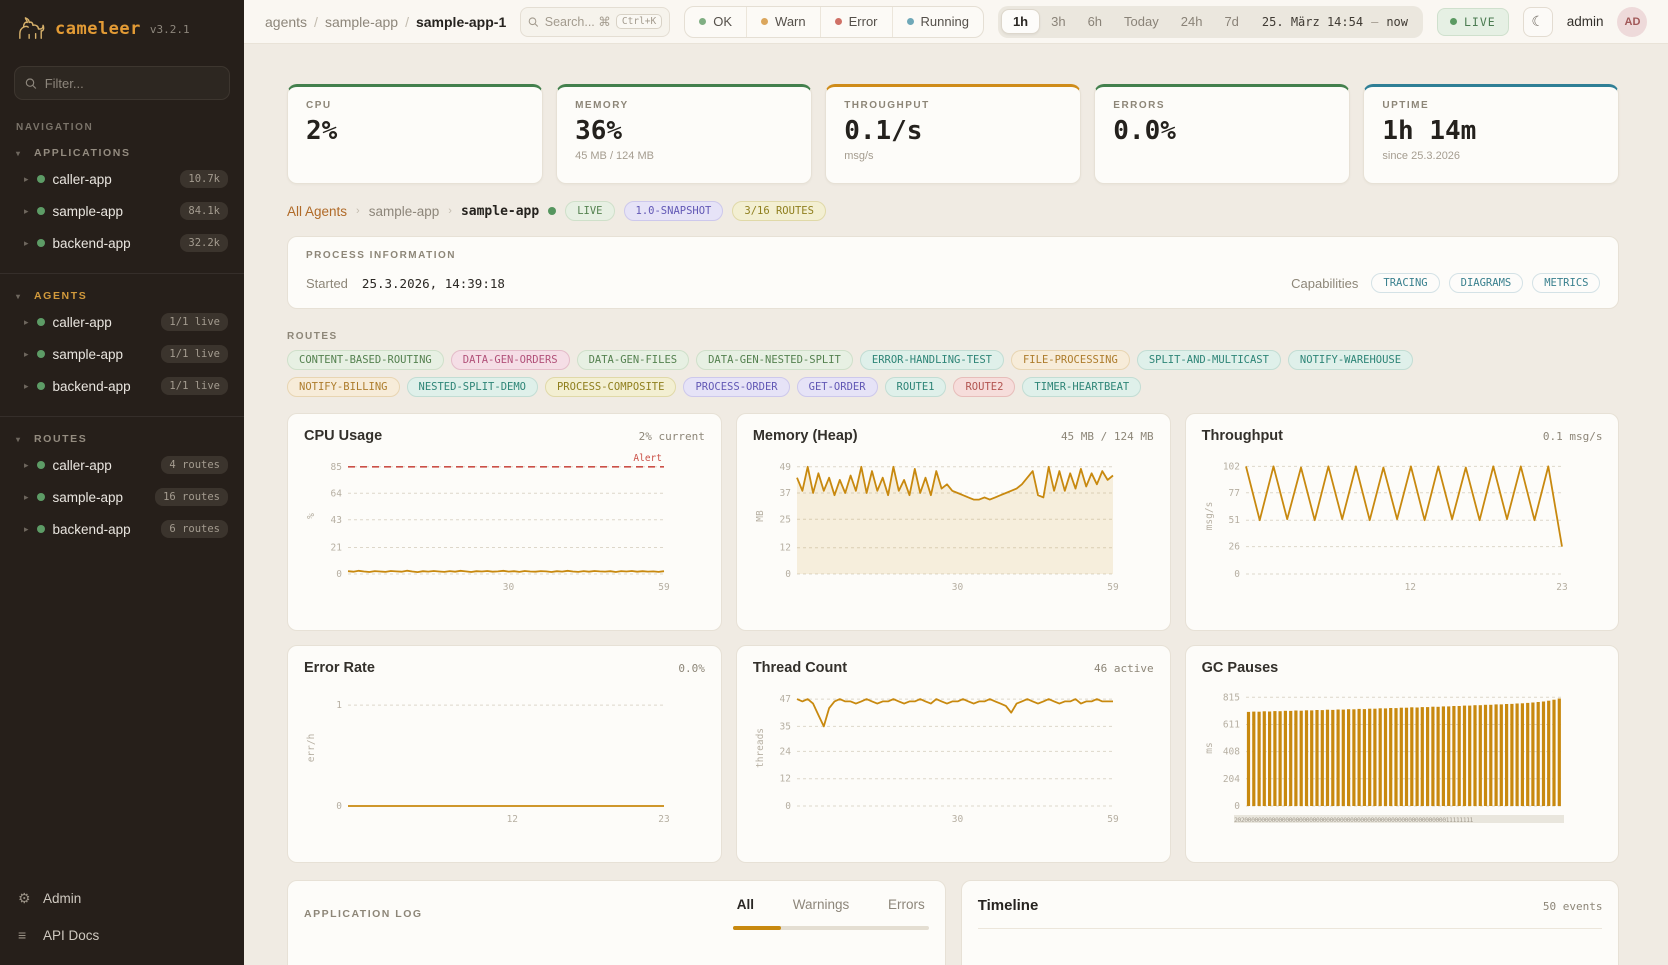 The image size is (1668, 965). Describe the element at coordinates (1231, 21) in the screenshot. I see `time-range-7d: 7d` at that location.